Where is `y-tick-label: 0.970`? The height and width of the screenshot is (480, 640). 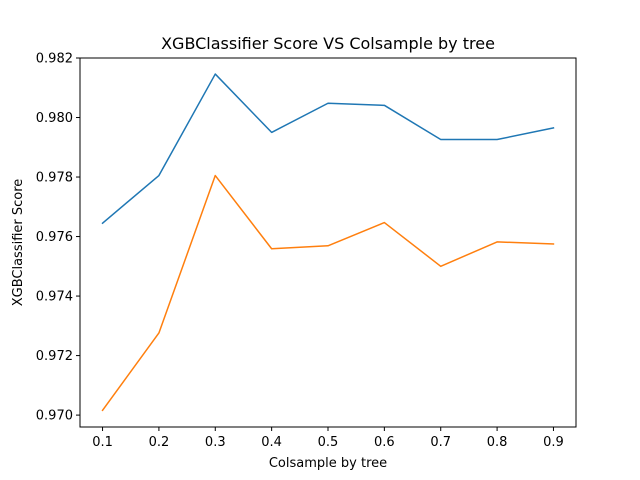 y-tick-label: 0.970 is located at coordinates (54, 416).